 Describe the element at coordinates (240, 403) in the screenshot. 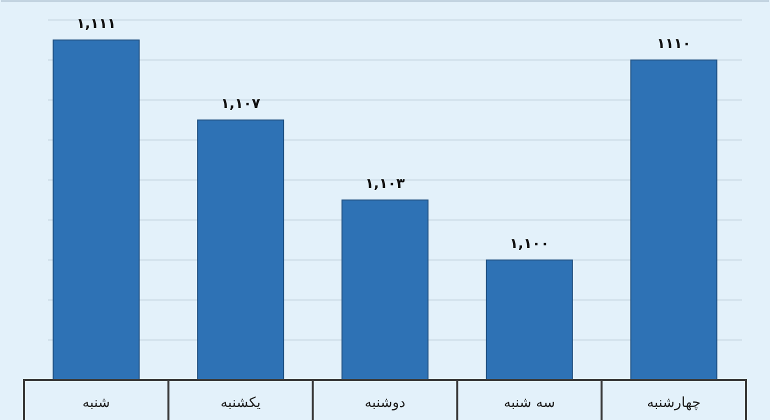

I see `x-tick-label: یکشنبه` at that location.